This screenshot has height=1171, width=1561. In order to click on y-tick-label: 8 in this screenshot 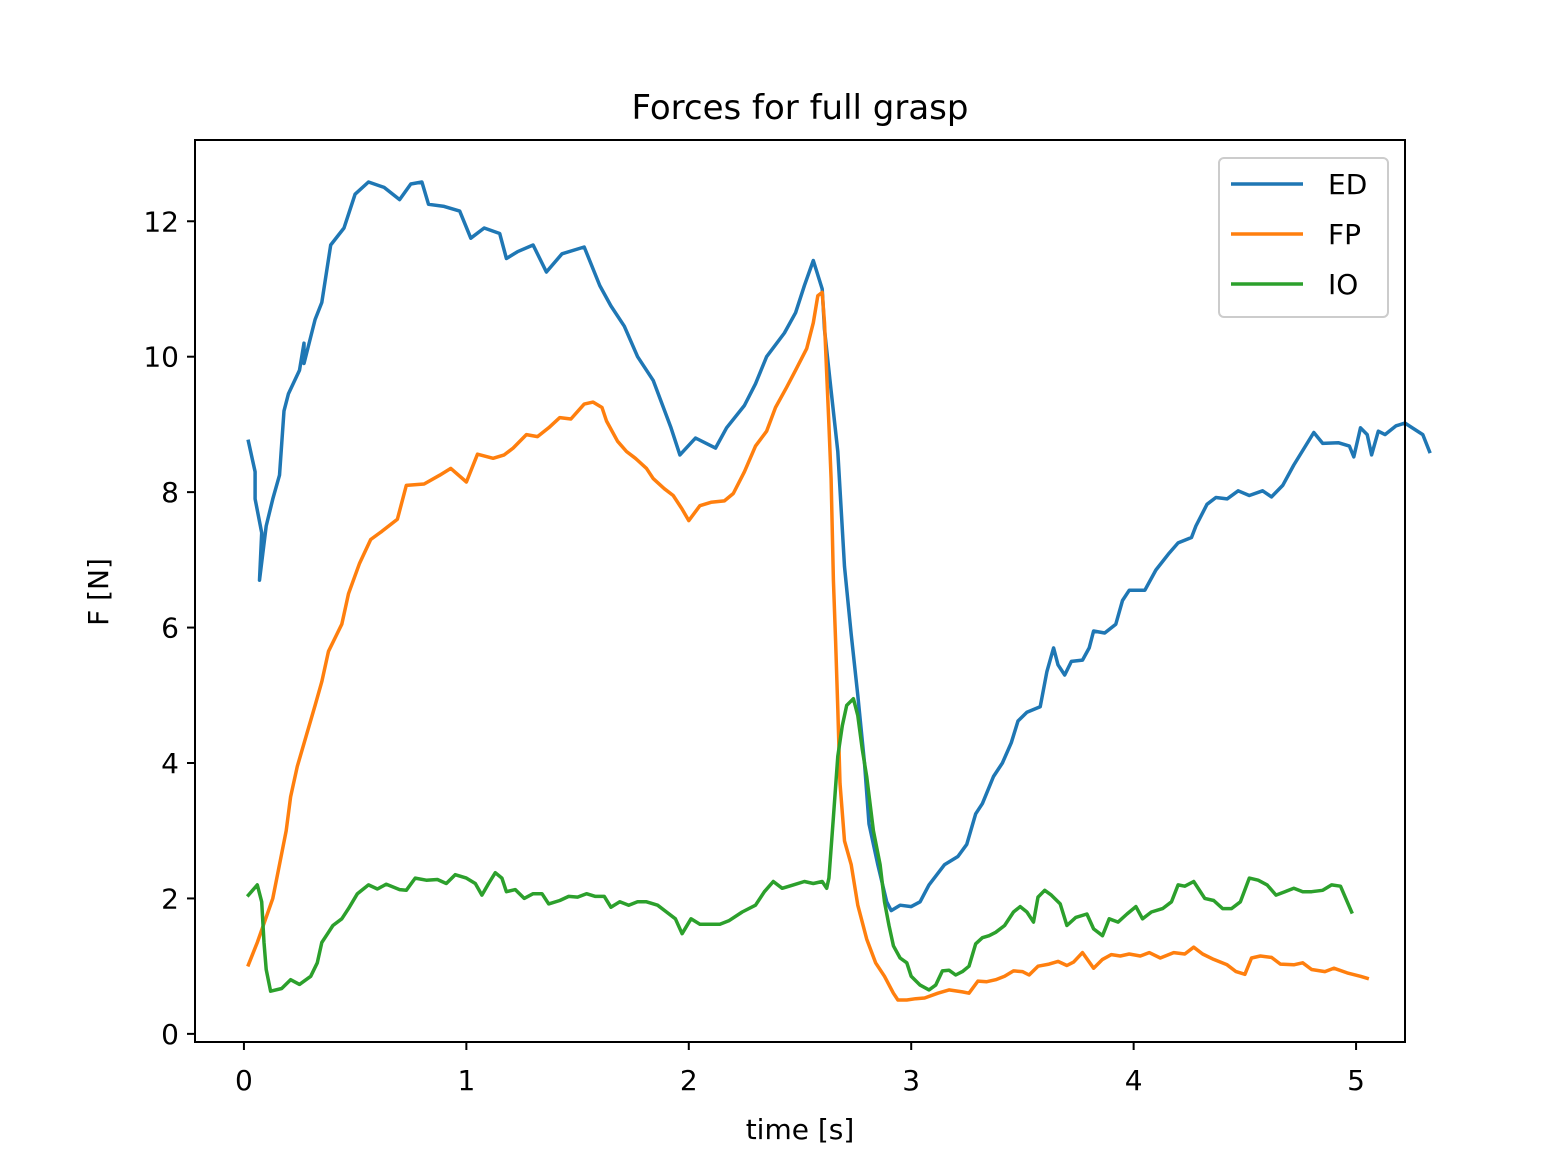, I will do `click(170, 492)`.